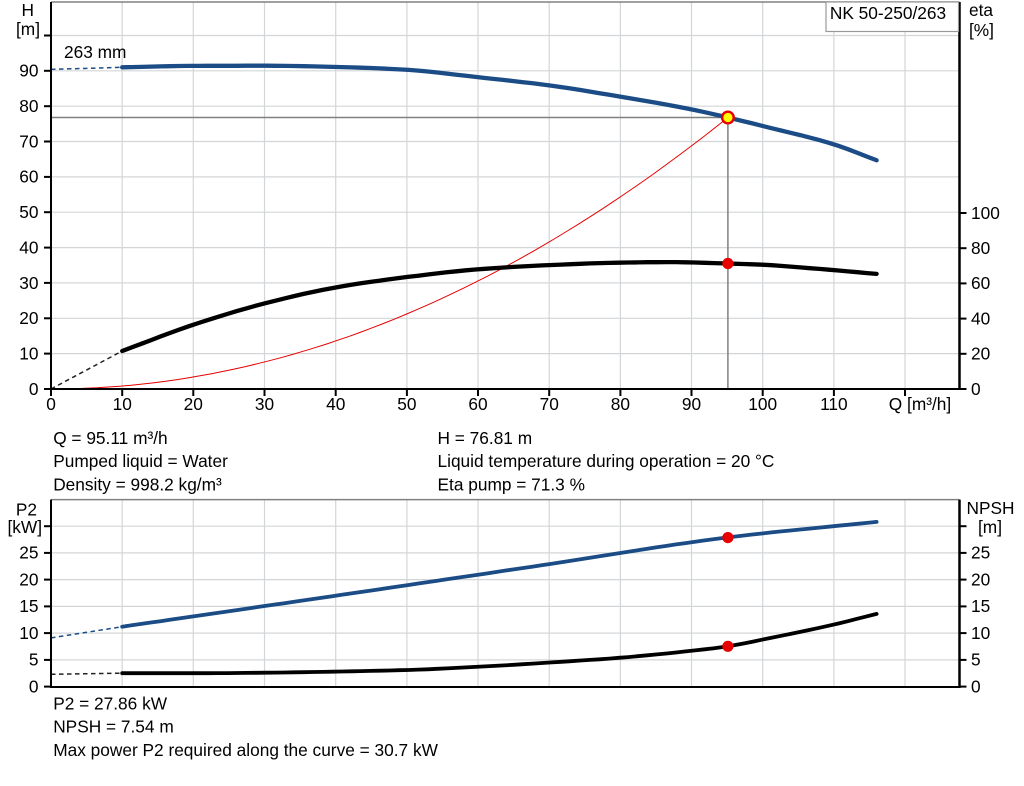 Image resolution: width=1024 pixels, height=786 pixels. What do you see at coordinates (95, 52) in the screenshot?
I see `svg-text: 263 mm` at bounding box center [95, 52].